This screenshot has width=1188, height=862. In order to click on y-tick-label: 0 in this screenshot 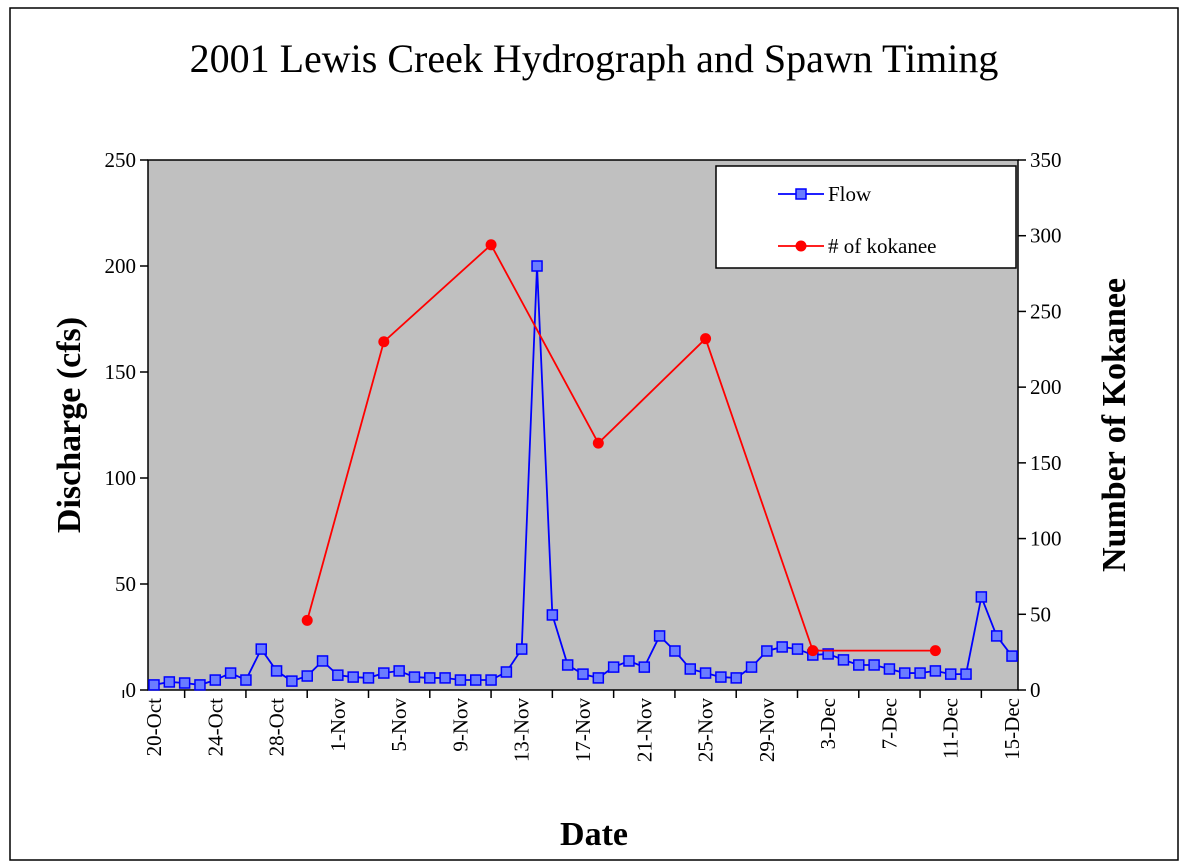, I will do `click(131, 690)`.